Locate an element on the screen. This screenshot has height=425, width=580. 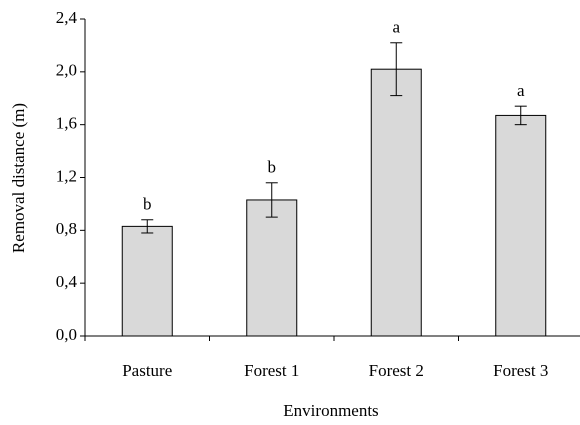
x-tick-label: Forest 3 is located at coordinates (520, 370).